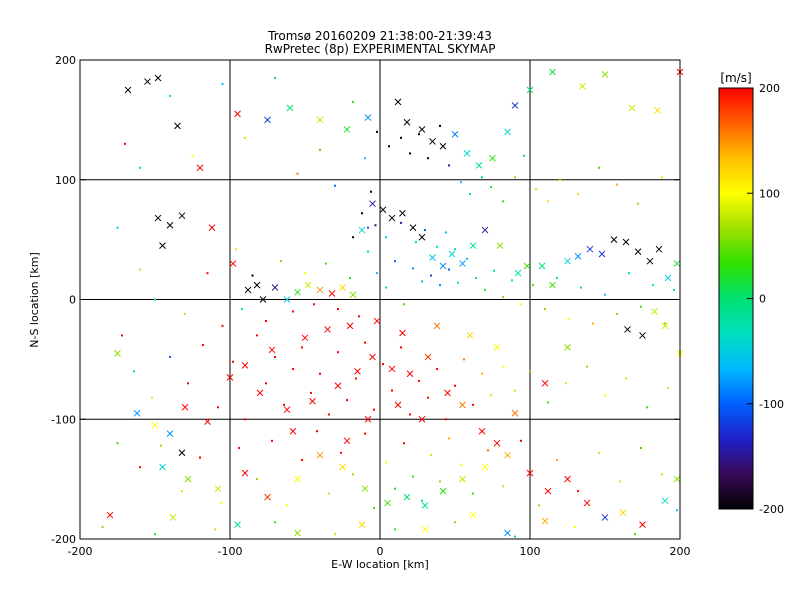  Describe the element at coordinates (380, 49) in the screenshot. I see `chart-subtitle: RwPretec (8p) EXPERIMENTAL SKYMAP` at that location.